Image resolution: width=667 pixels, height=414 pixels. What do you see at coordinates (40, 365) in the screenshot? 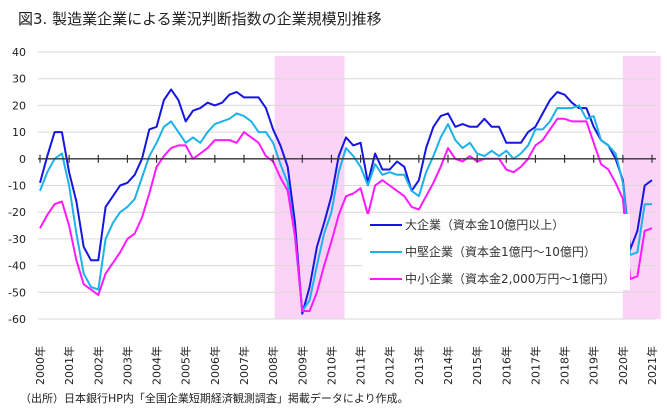
I see `x-tick-label: 2000年` at bounding box center [40, 365].